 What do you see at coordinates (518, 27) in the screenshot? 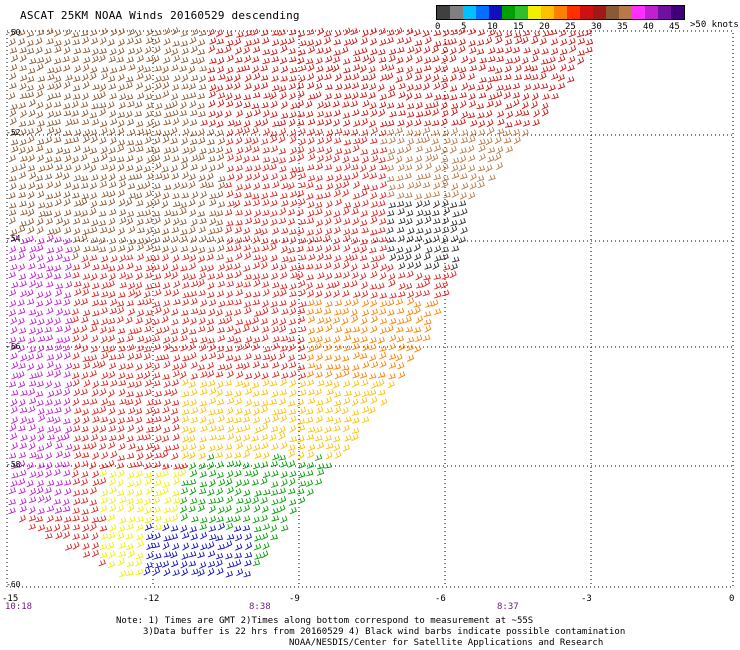
I see `legend-tick-label: 15` at bounding box center [518, 27].